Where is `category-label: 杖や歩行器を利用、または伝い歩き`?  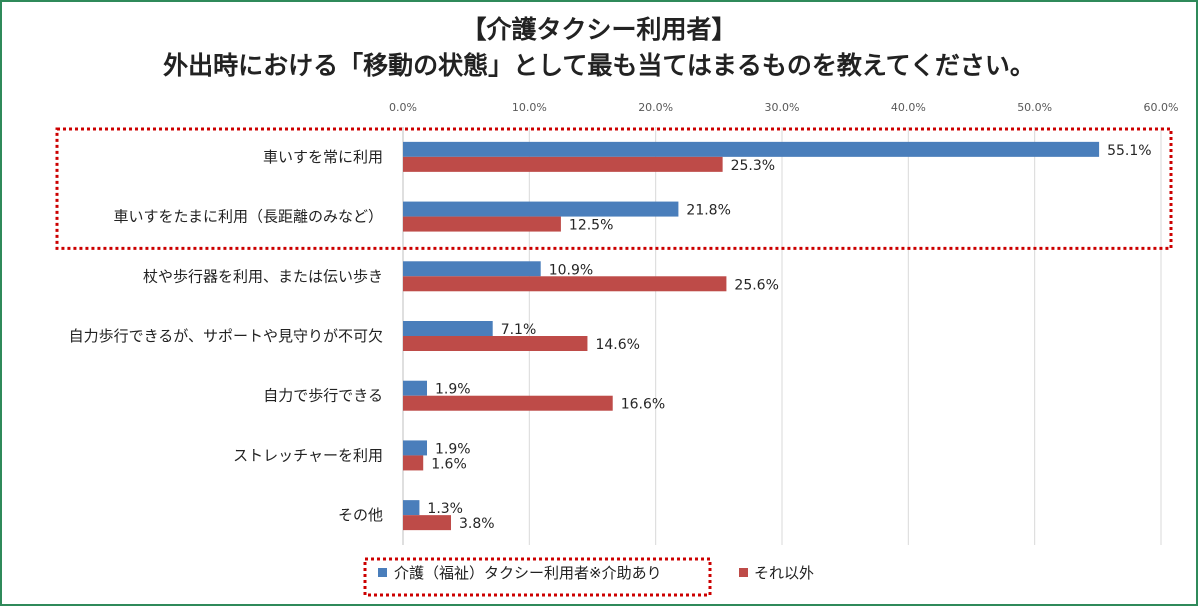 category-label: 杖や歩行器を利用、または伝い歩き is located at coordinates (263, 276).